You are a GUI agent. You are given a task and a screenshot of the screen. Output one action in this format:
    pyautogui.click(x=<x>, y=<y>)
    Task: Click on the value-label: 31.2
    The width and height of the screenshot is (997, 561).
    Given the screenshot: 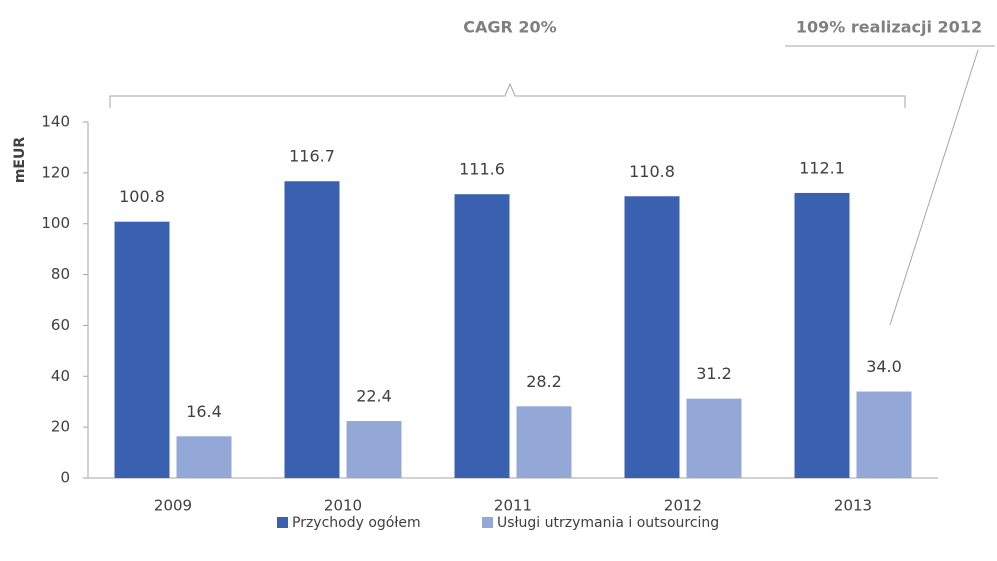 What is the action you would take?
    pyautogui.click(x=714, y=373)
    